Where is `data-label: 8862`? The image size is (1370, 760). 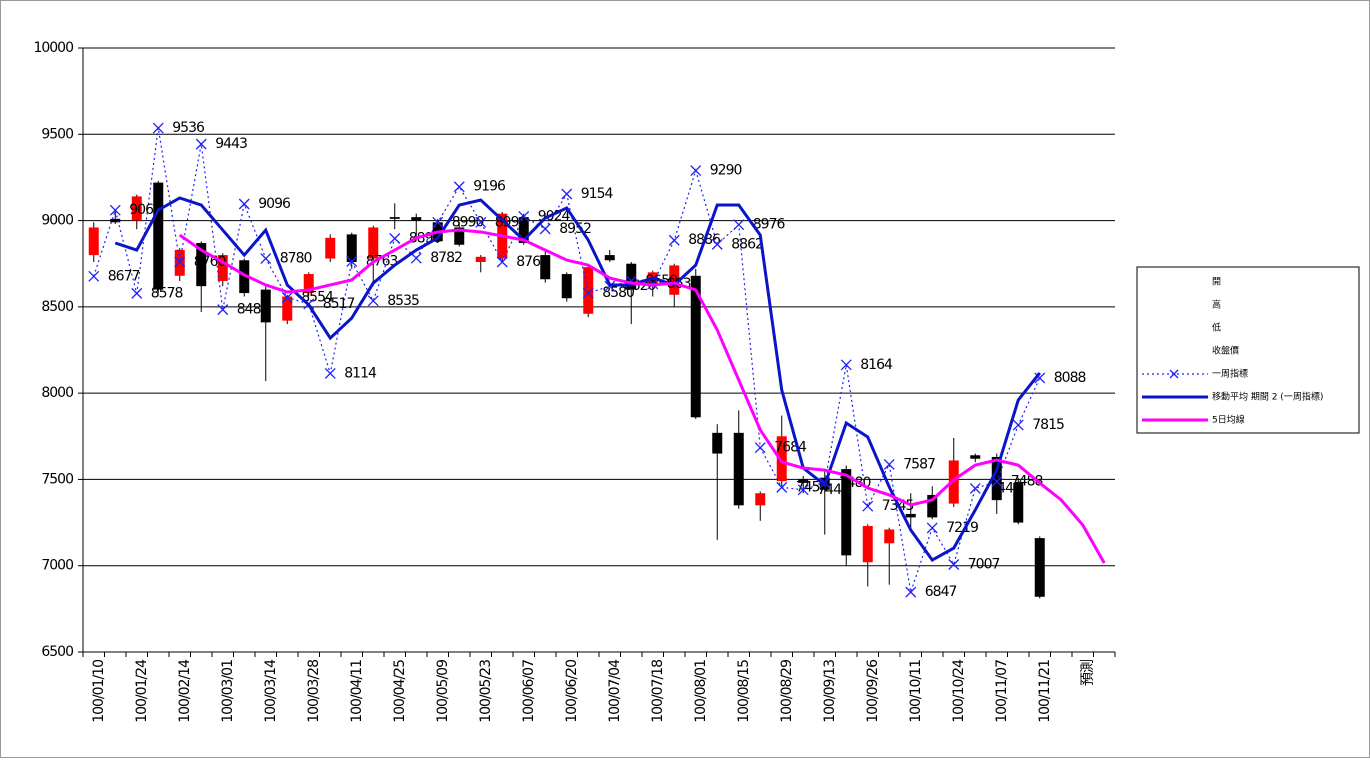 data-label: 8862 is located at coordinates (747, 244).